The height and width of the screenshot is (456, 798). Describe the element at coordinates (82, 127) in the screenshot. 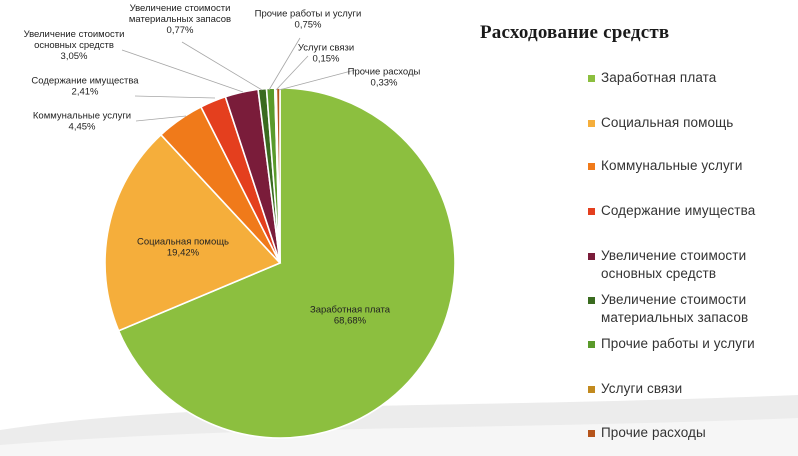

I see `slice-value-label: 4,45%` at that location.